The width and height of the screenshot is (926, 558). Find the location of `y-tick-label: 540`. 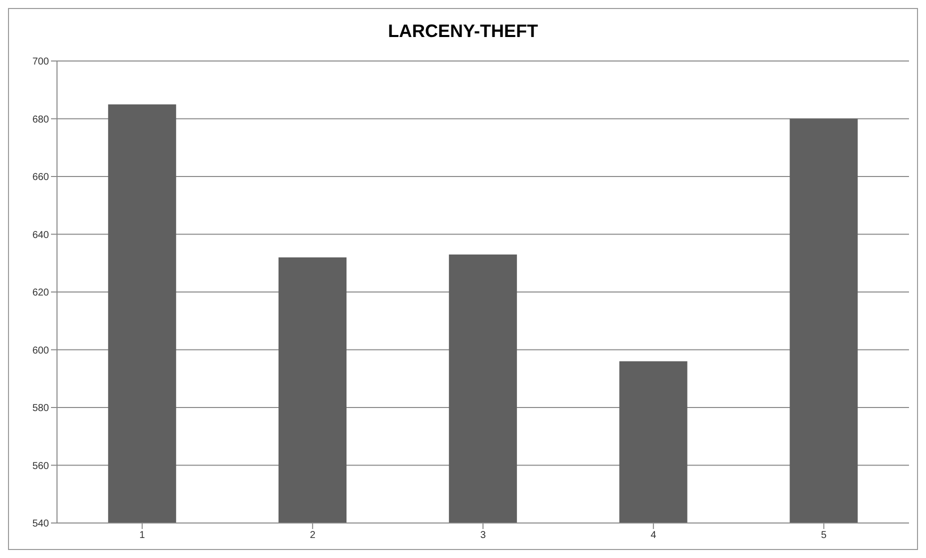

y-tick-label: 540 is located at coordinates (41, 524).